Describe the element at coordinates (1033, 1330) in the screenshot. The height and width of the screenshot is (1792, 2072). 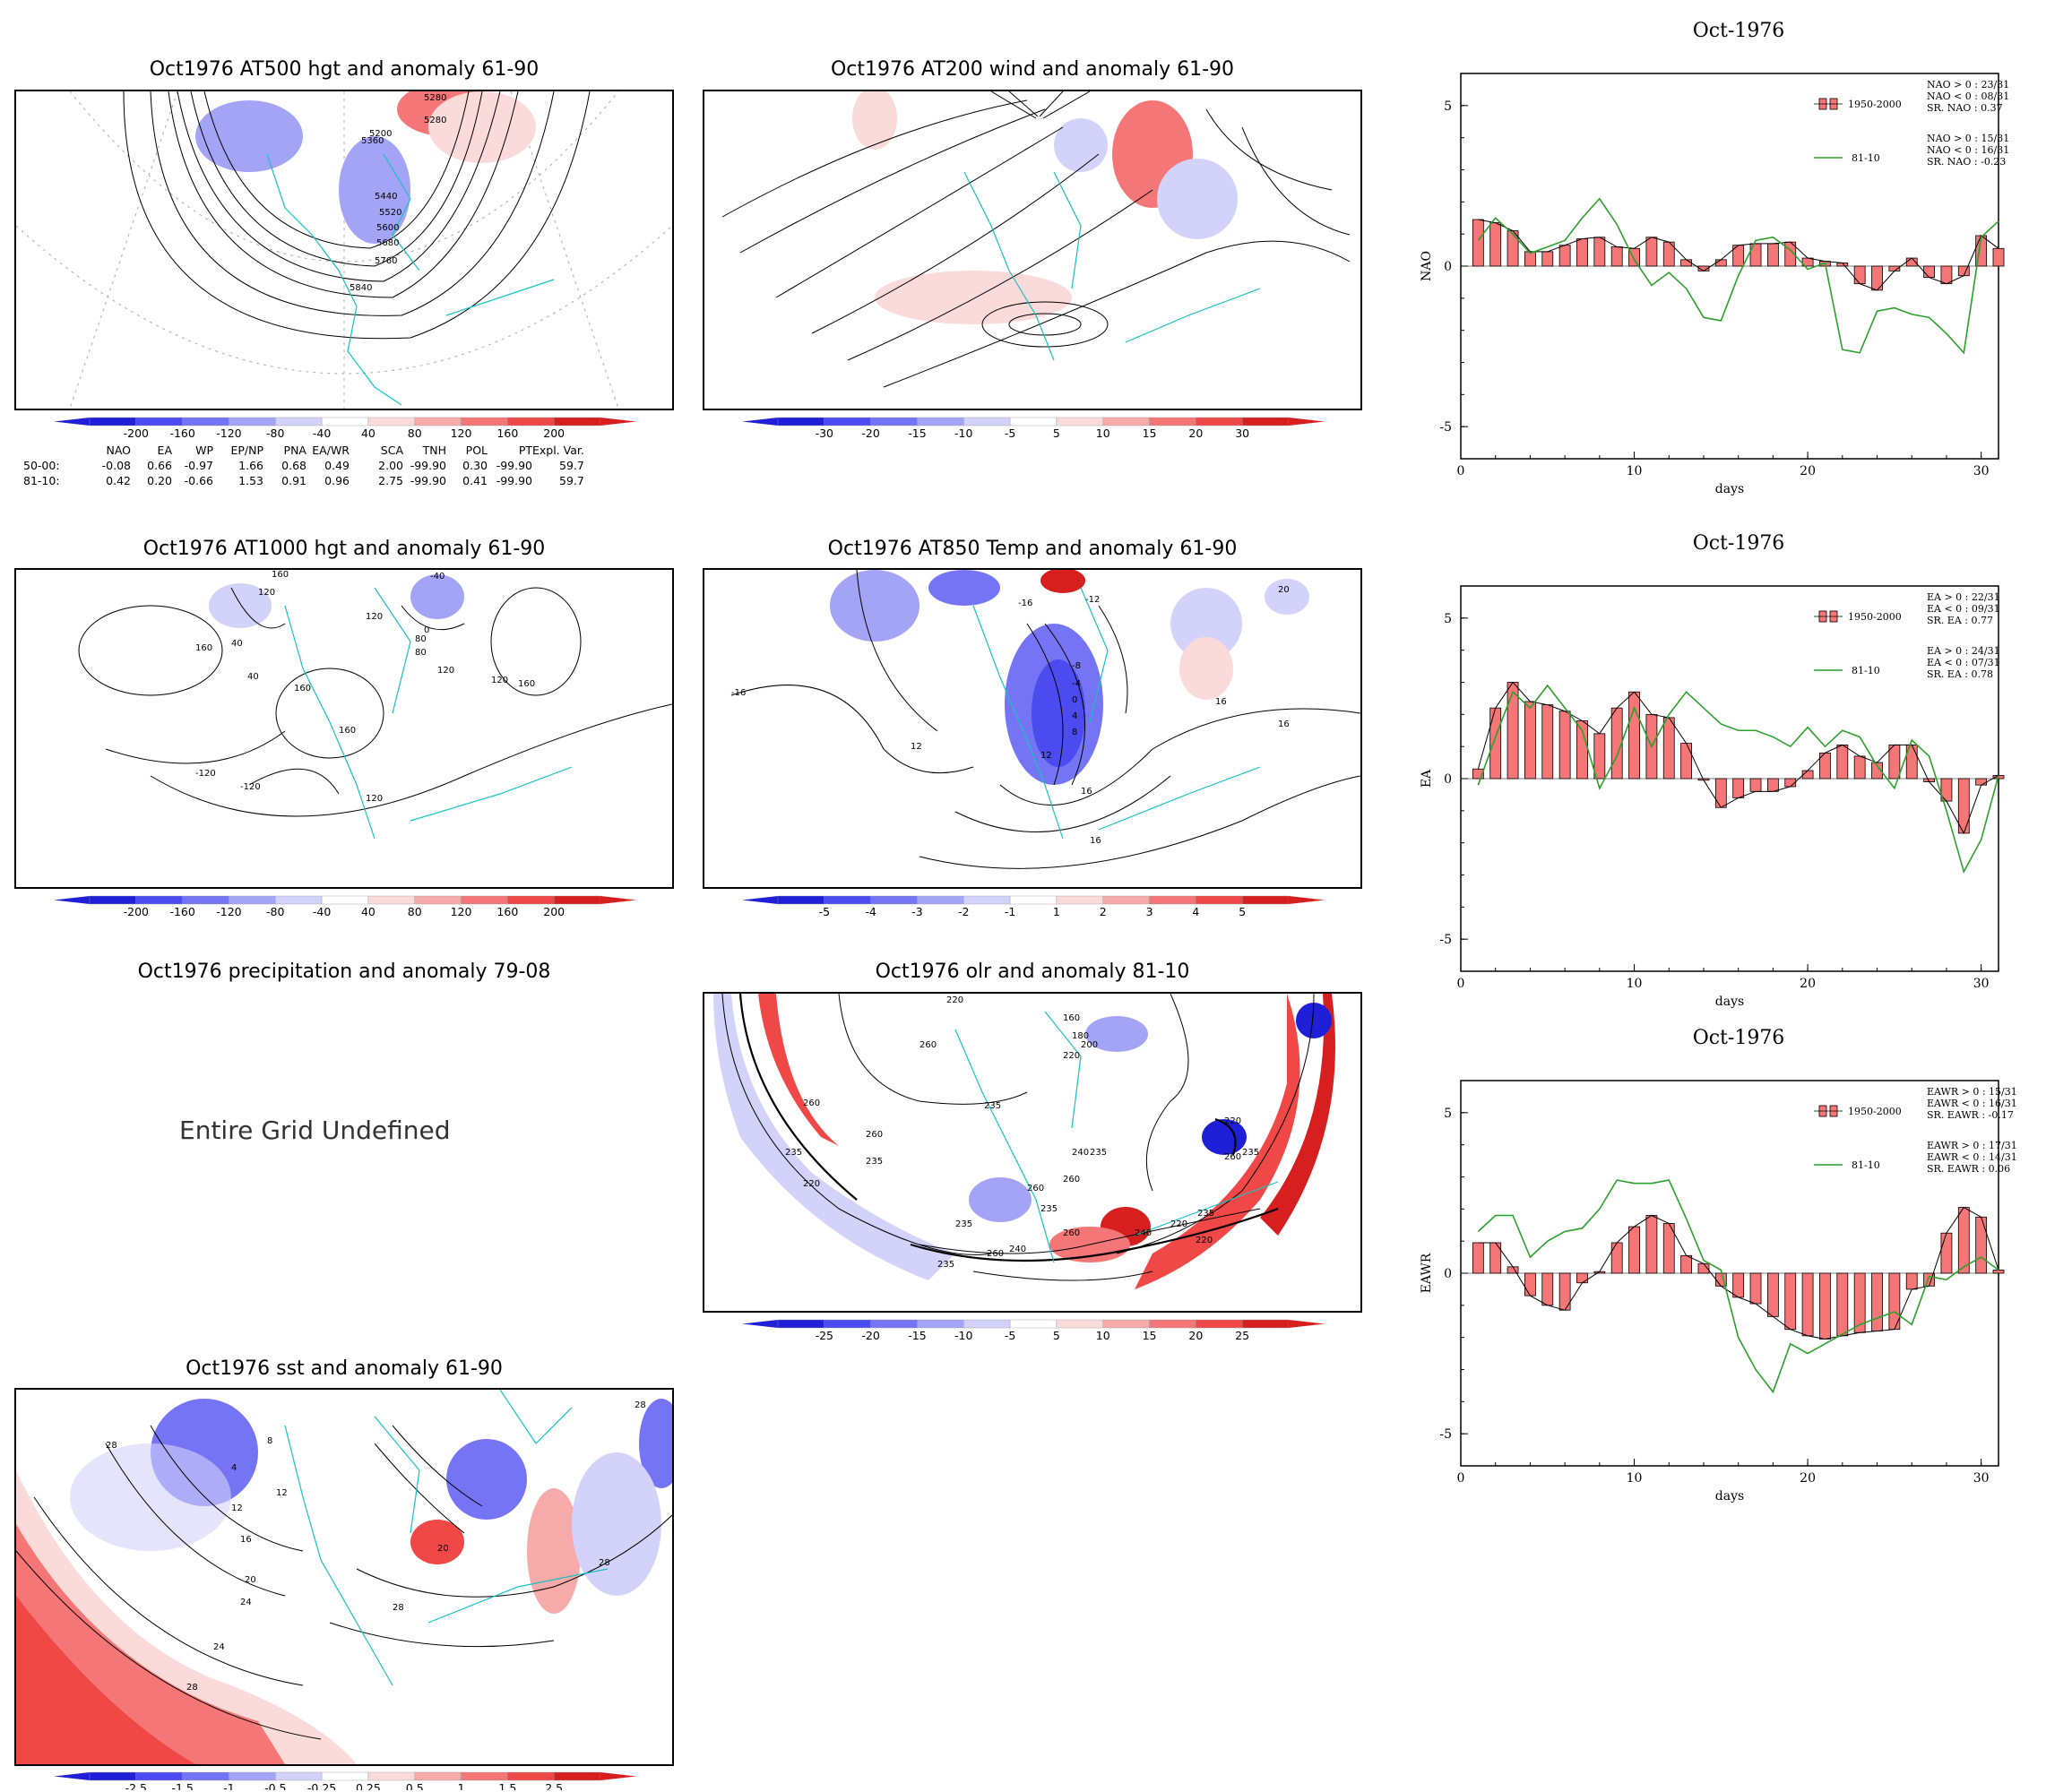
I see `colorbar-olr: -25 -20 -15 -10 -5 5 10 15 20 25` at that location.